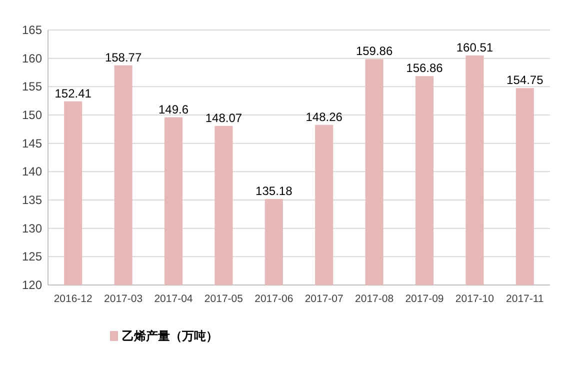 This screenshot has width=561, height=365. I want to click on data-label: 152.41, so click(73, 93).